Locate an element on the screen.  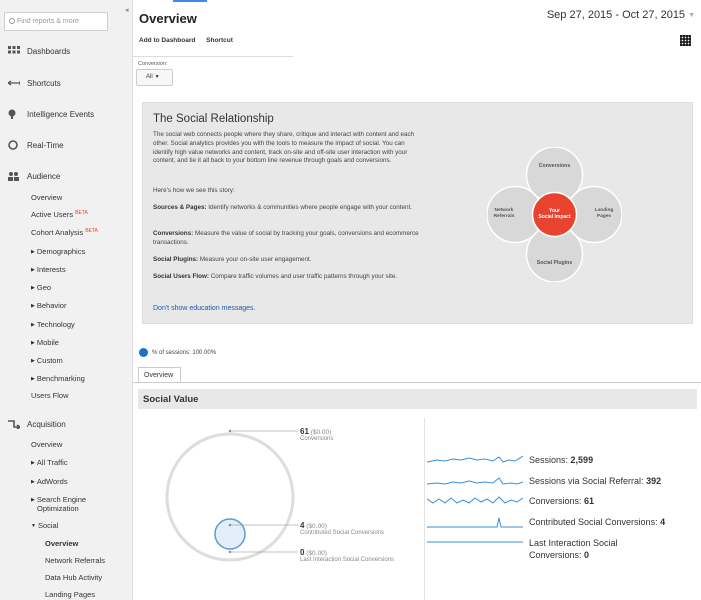
cohort-analysis: Cohort Analysis BETA is located at coordinates (64, 232).